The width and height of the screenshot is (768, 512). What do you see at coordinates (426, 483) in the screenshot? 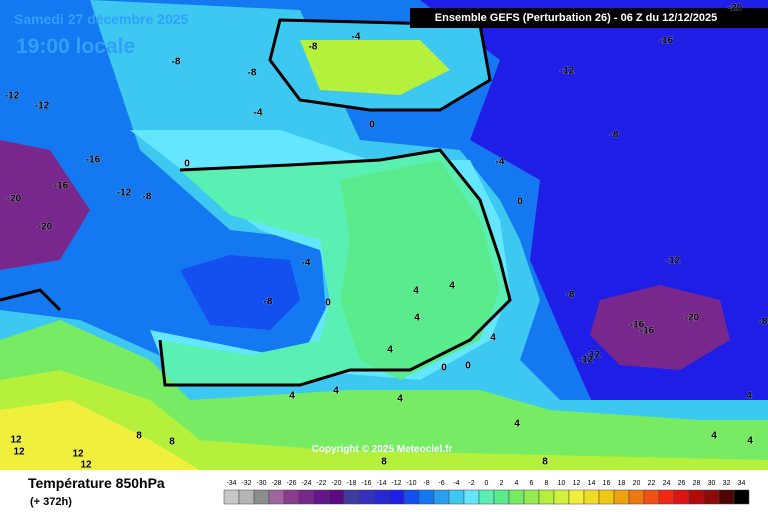
I see `scale-label: -8` at bounding box center [426, 483].